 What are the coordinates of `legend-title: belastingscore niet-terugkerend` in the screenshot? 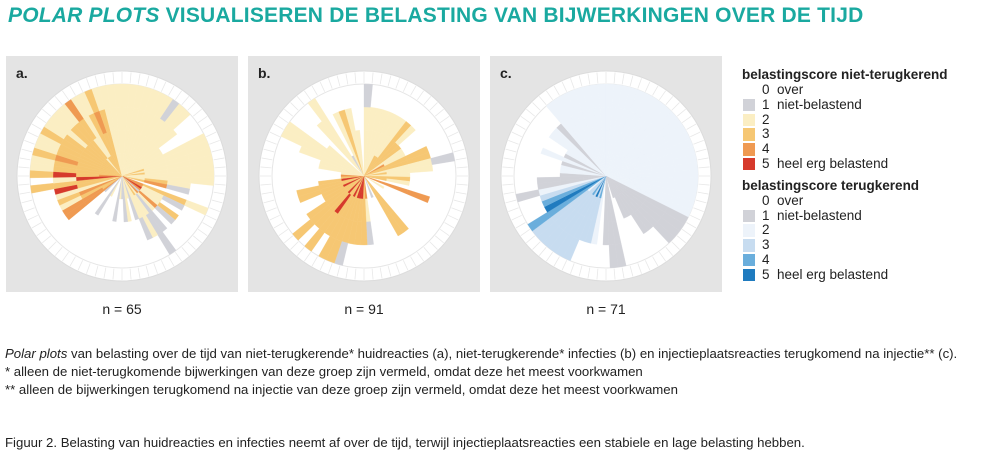 It's located at (845, 74).